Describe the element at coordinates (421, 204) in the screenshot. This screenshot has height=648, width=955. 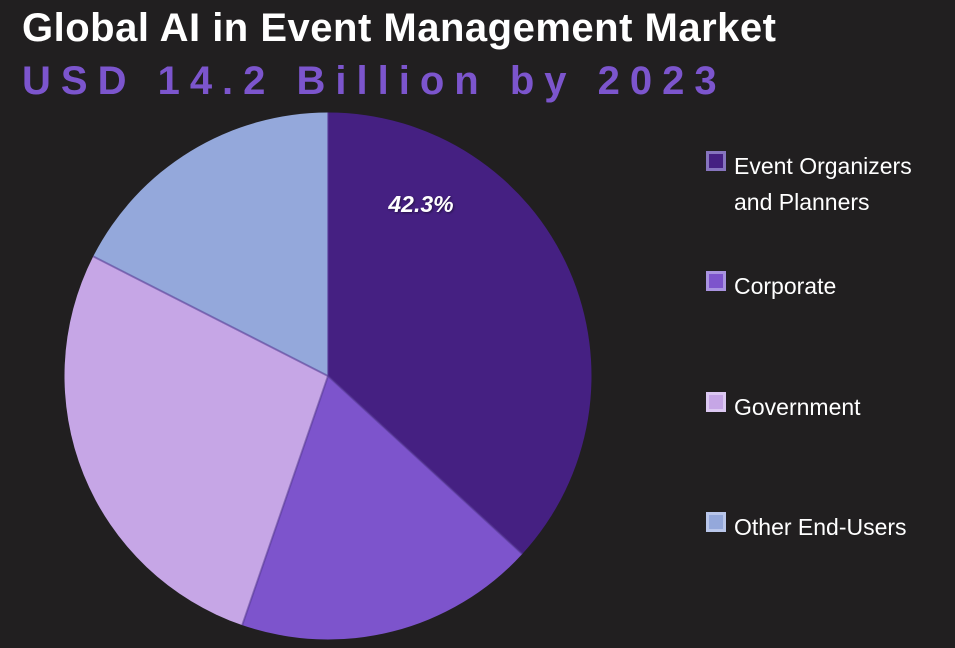
I see `pie-slice-data-label: 42.3%` at that location.